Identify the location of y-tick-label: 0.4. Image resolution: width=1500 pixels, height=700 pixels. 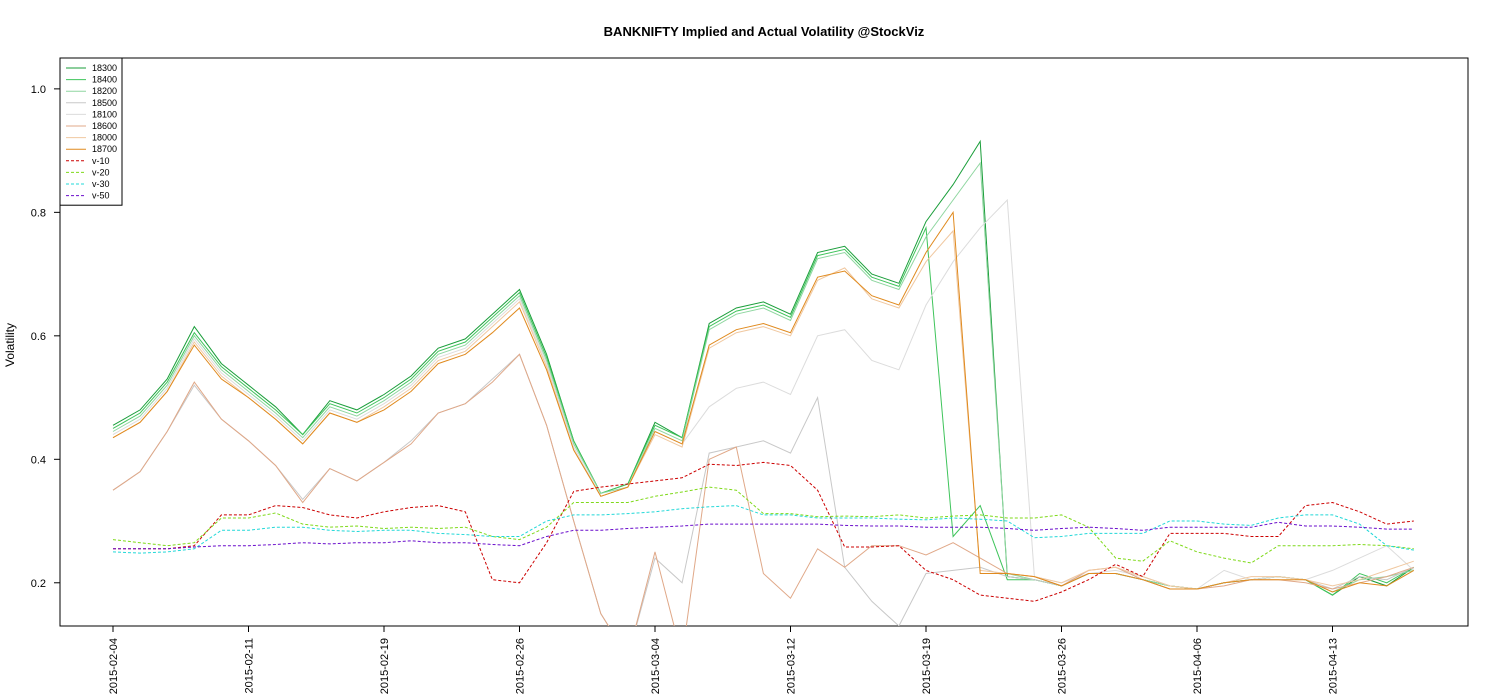
(38, 460).